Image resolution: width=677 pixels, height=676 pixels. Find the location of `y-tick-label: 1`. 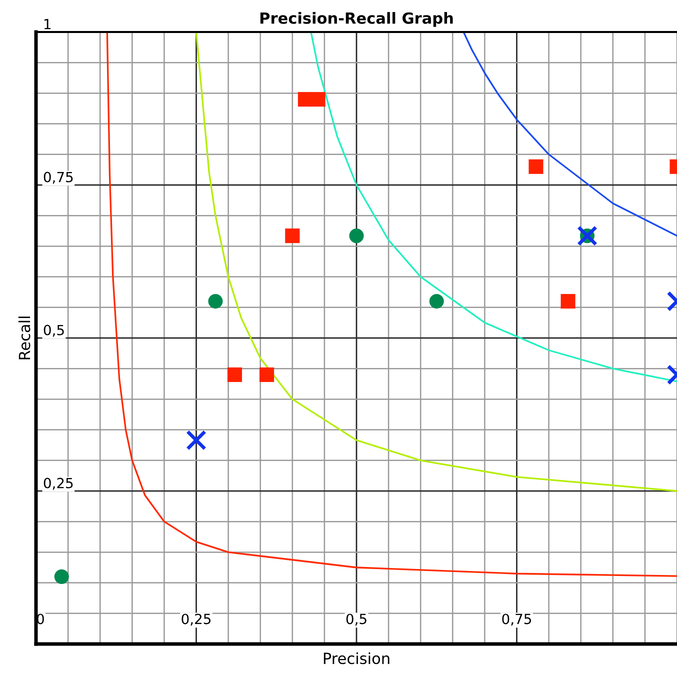

y-tick-label: 1 is located at coordinates (47, 24).